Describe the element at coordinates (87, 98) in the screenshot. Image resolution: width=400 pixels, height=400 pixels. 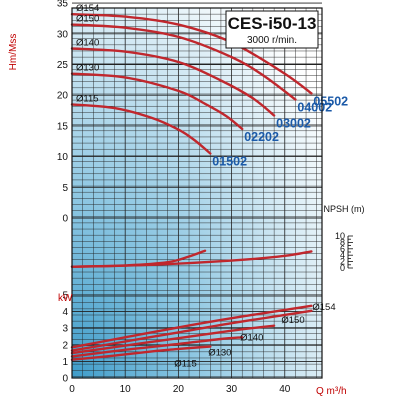
I see `head-diameter-label: Ø115` at that location.